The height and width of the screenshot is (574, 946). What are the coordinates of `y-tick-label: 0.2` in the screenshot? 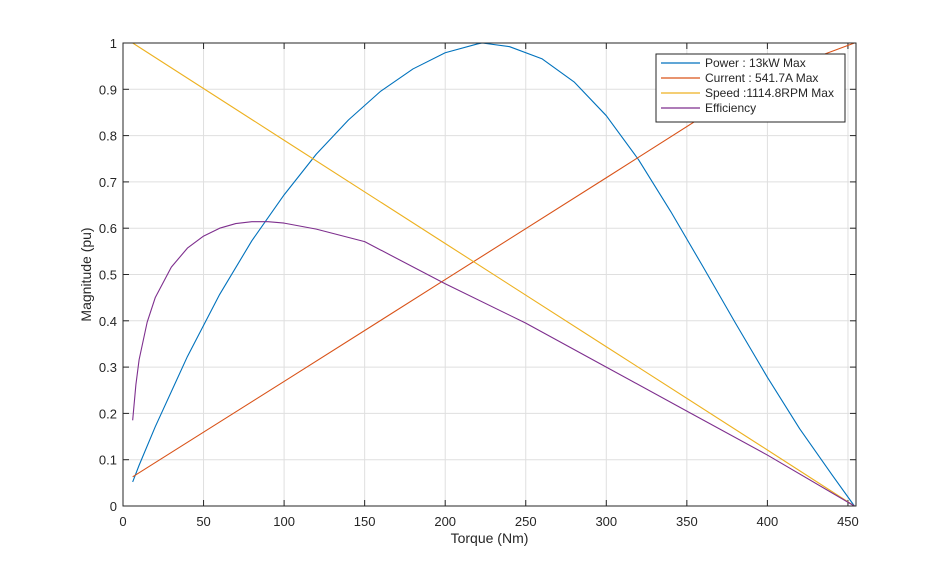 It's located at (108, 413).